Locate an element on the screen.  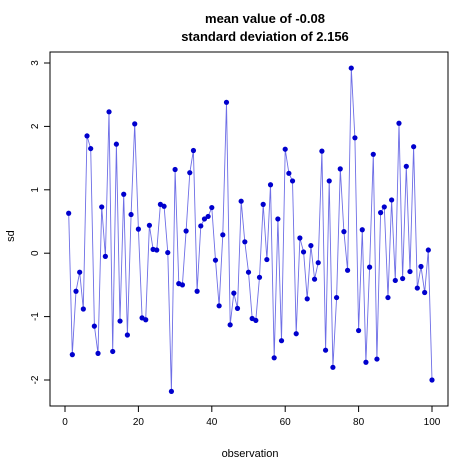
x-tick-label: 100 is located at coordinates (432, 422).